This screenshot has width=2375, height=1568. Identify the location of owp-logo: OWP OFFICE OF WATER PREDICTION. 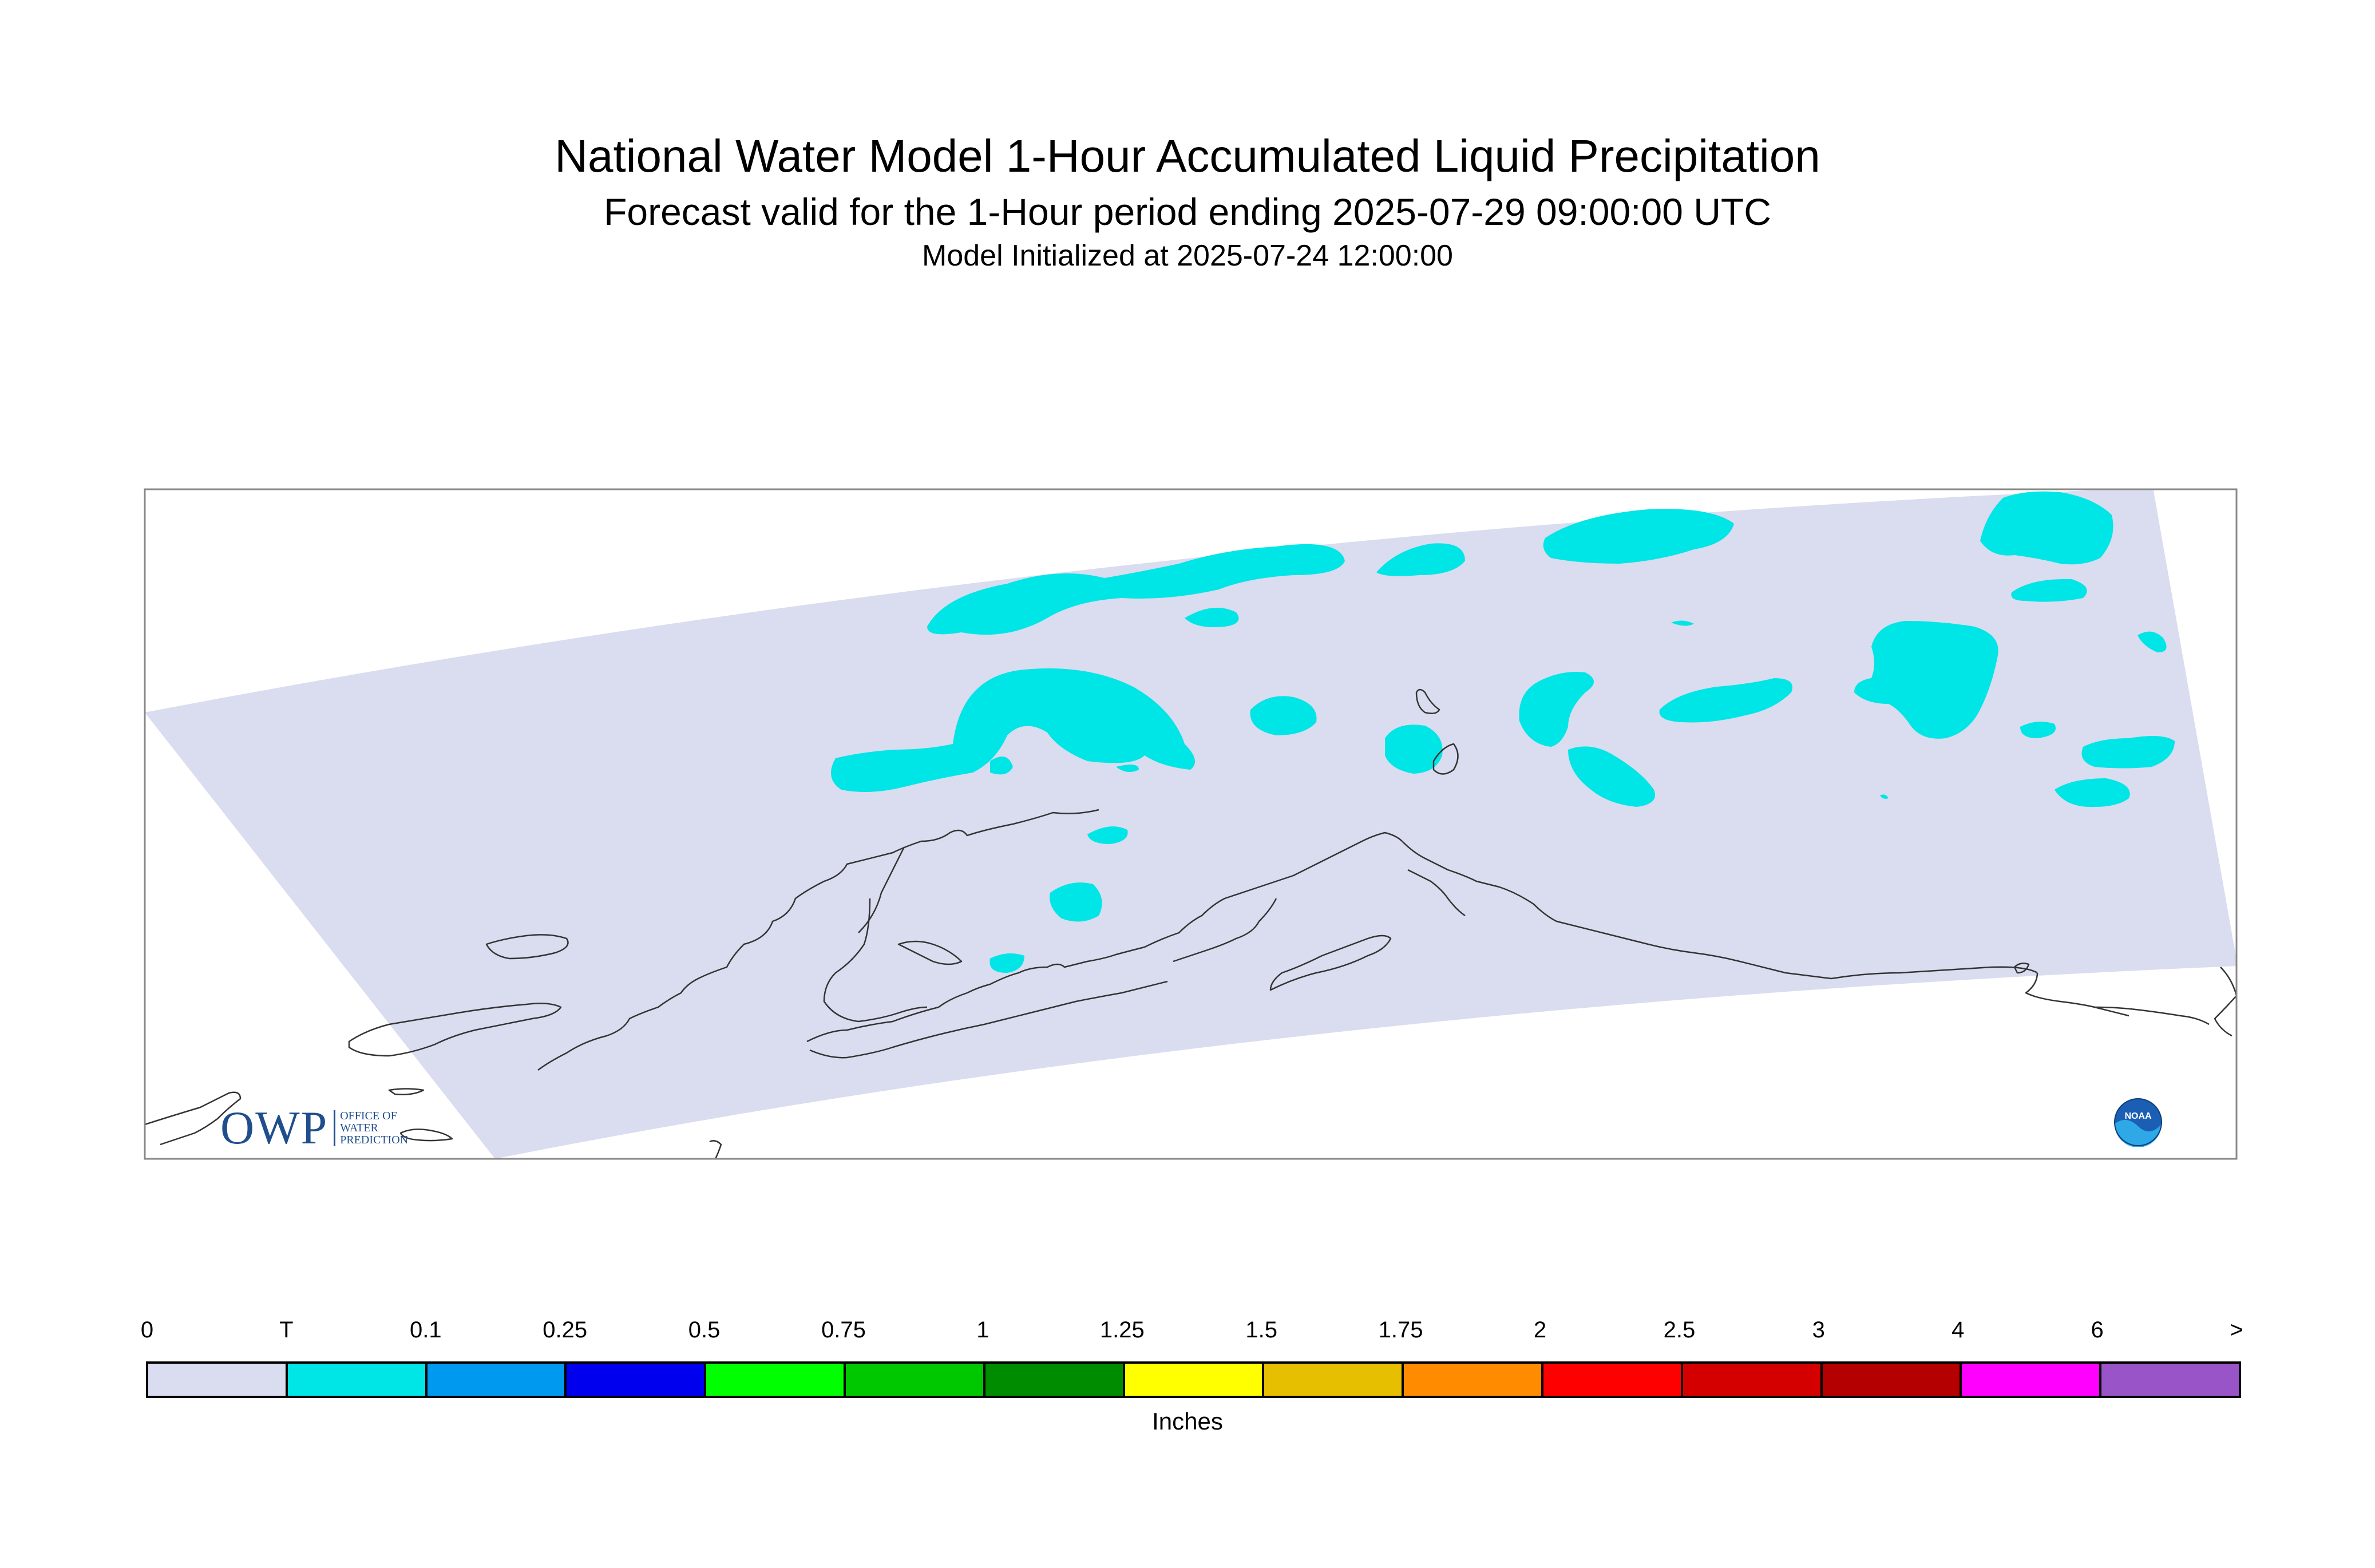
(314, 1127).